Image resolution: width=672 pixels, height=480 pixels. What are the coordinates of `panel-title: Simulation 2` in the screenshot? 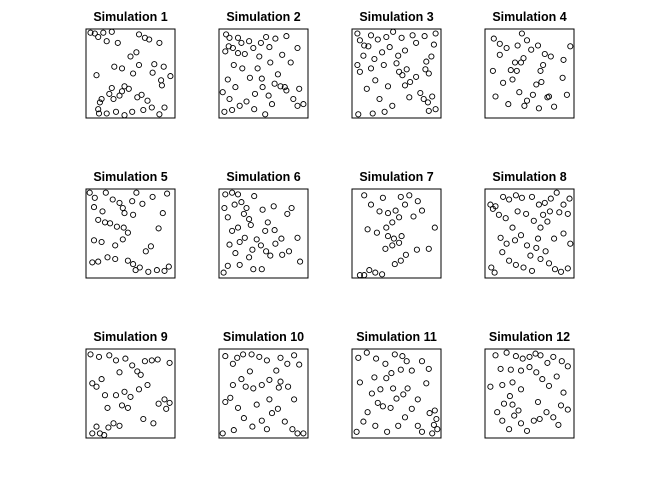 It's located at (263, 17).